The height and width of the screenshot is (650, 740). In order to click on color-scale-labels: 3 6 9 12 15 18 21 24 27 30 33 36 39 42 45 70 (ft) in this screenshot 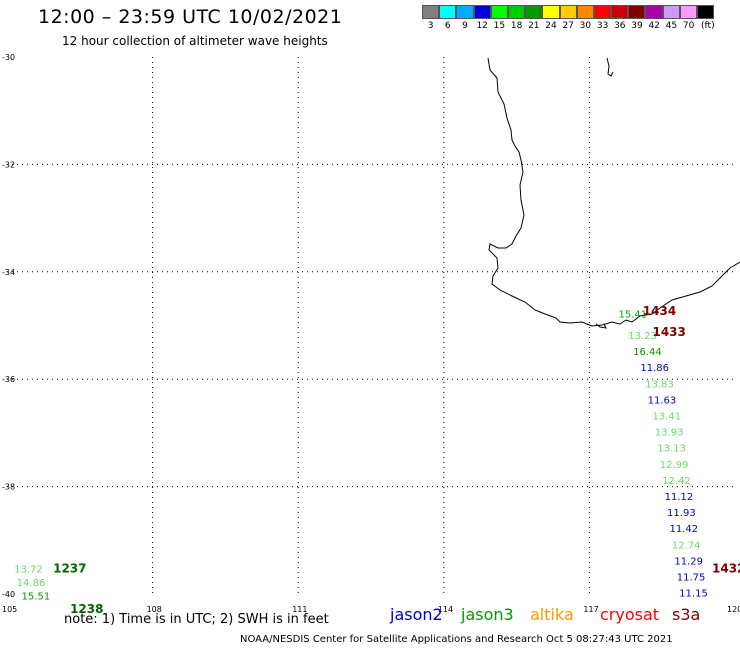, I will do `click(581, 27)`.